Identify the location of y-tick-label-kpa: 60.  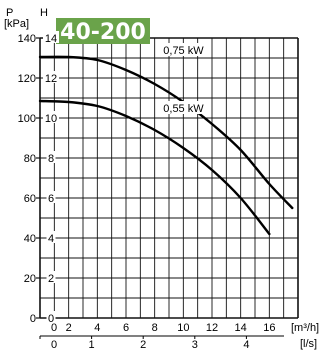
(30, 199).